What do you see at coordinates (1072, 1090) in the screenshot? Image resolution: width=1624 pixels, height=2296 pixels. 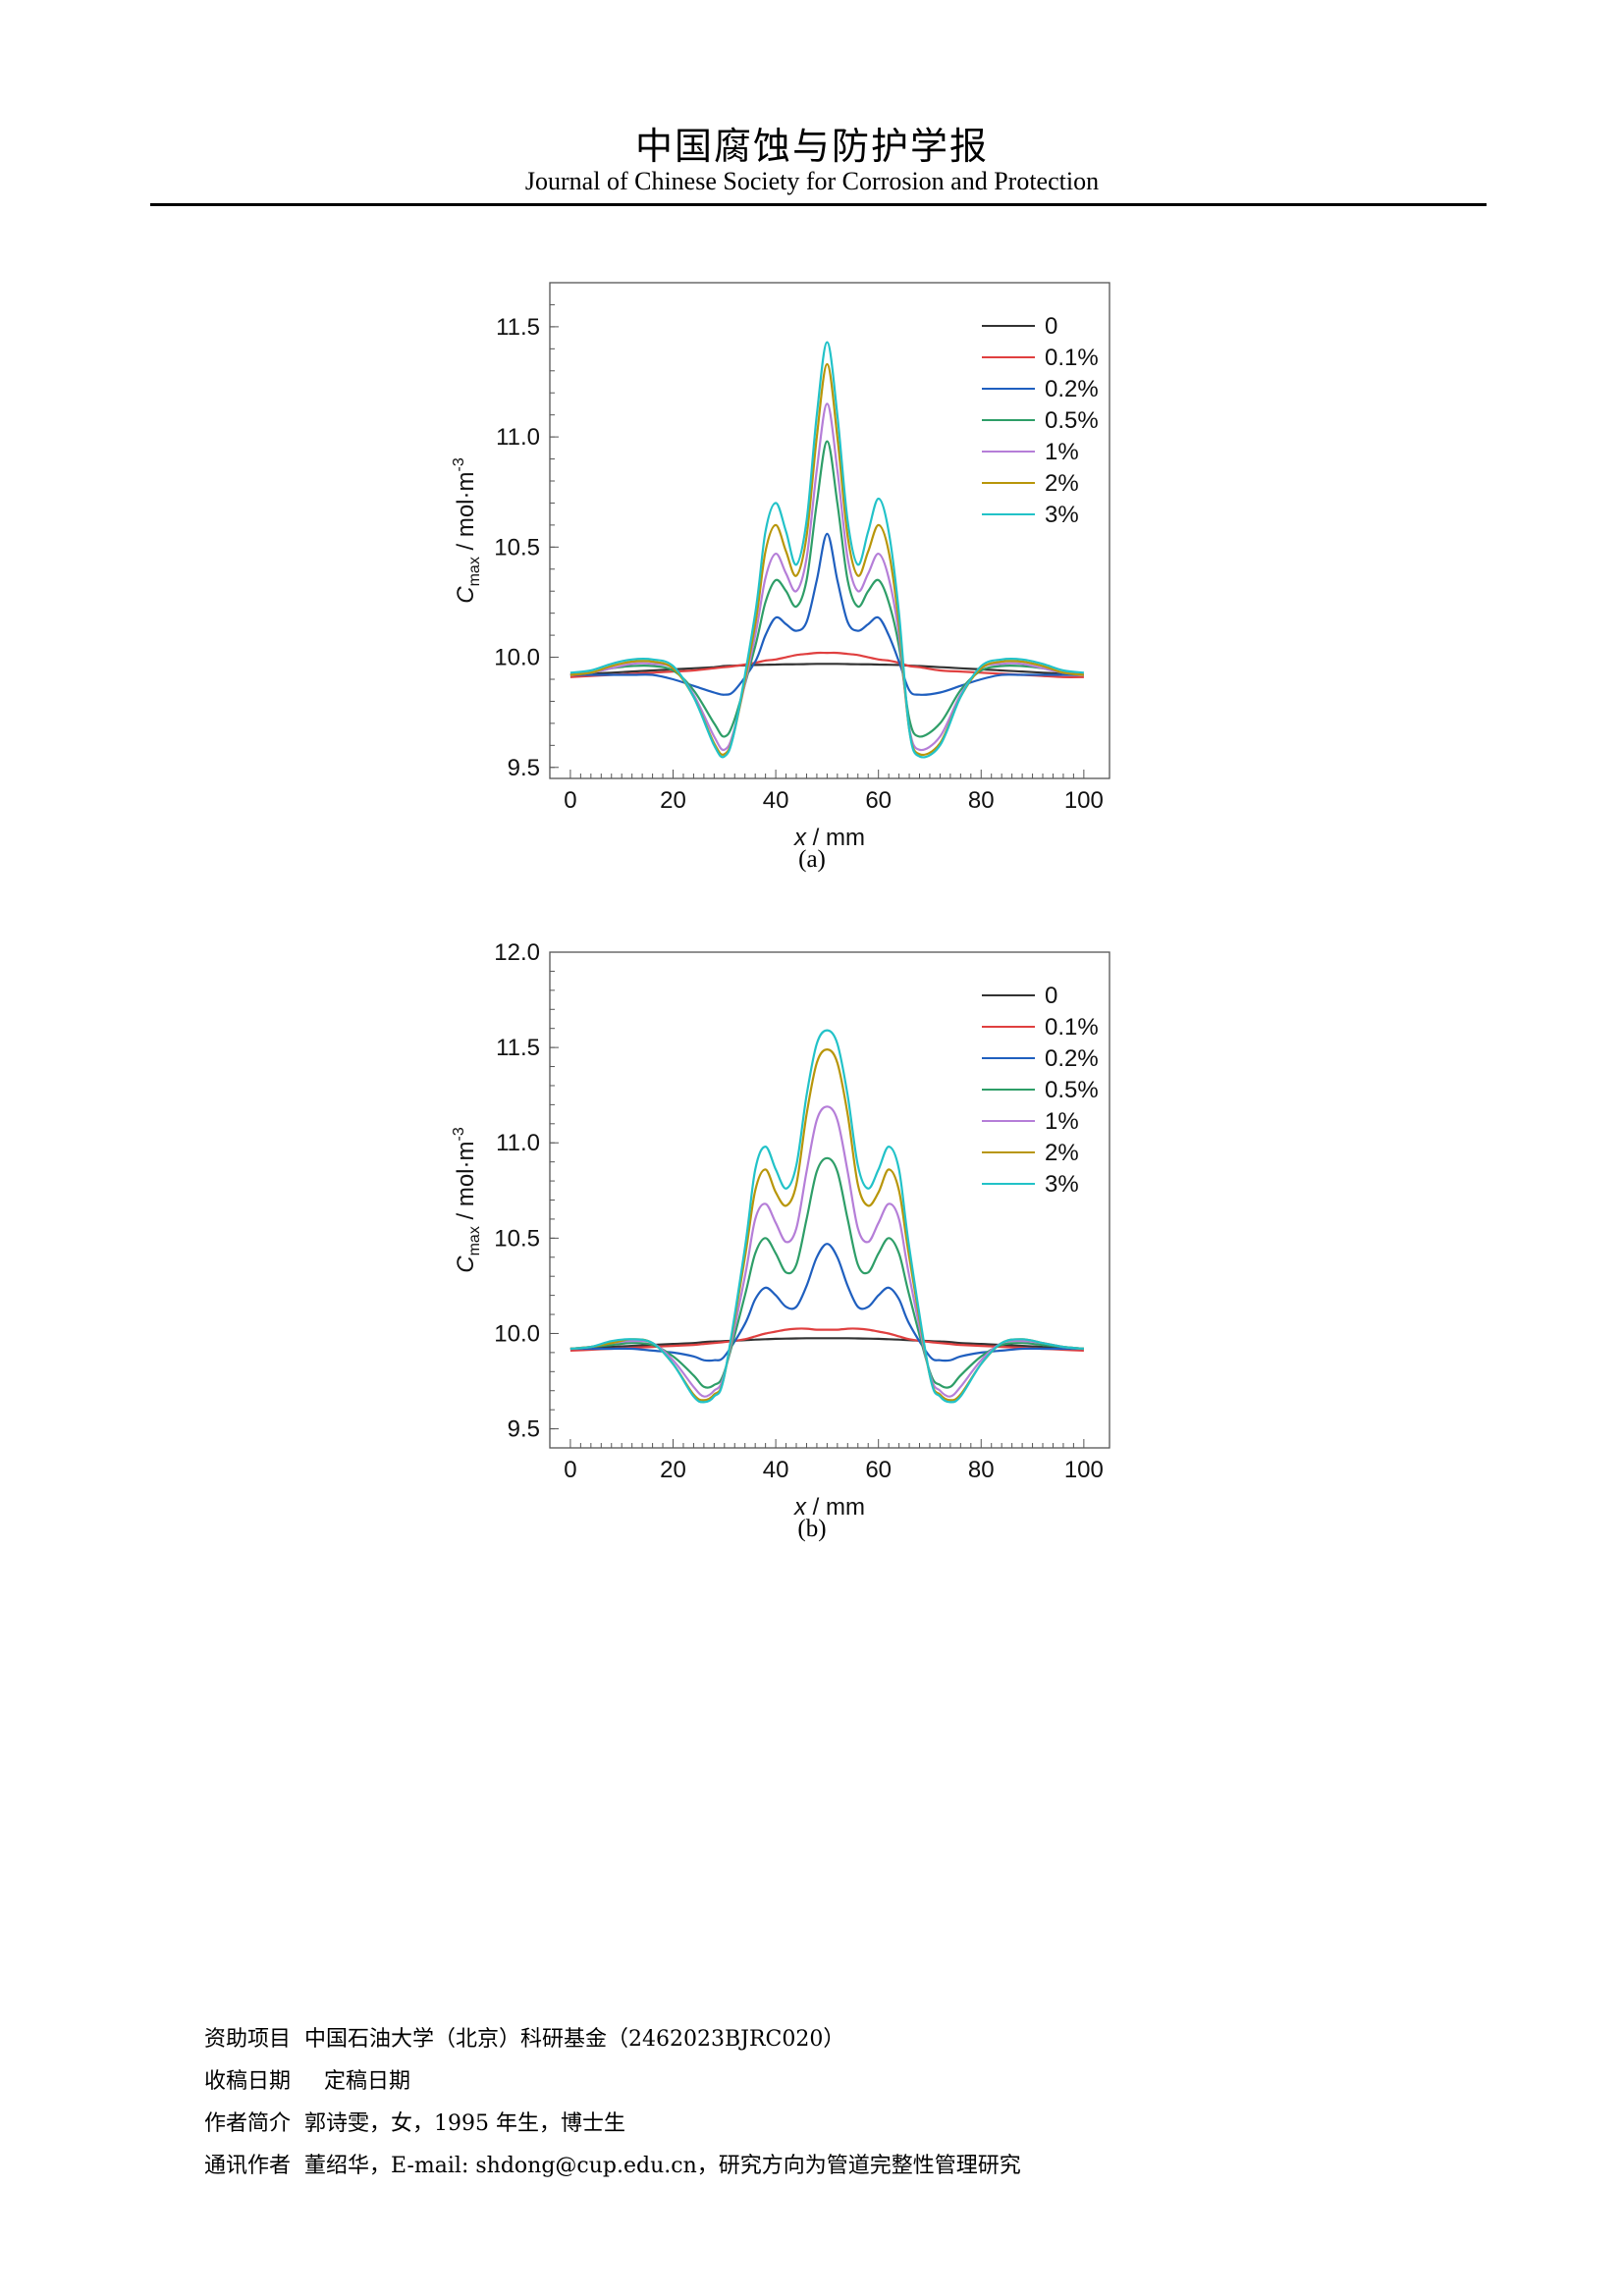 I see `chart-b-legend-label: 0.5%` at bounding box center [1072, 1090].